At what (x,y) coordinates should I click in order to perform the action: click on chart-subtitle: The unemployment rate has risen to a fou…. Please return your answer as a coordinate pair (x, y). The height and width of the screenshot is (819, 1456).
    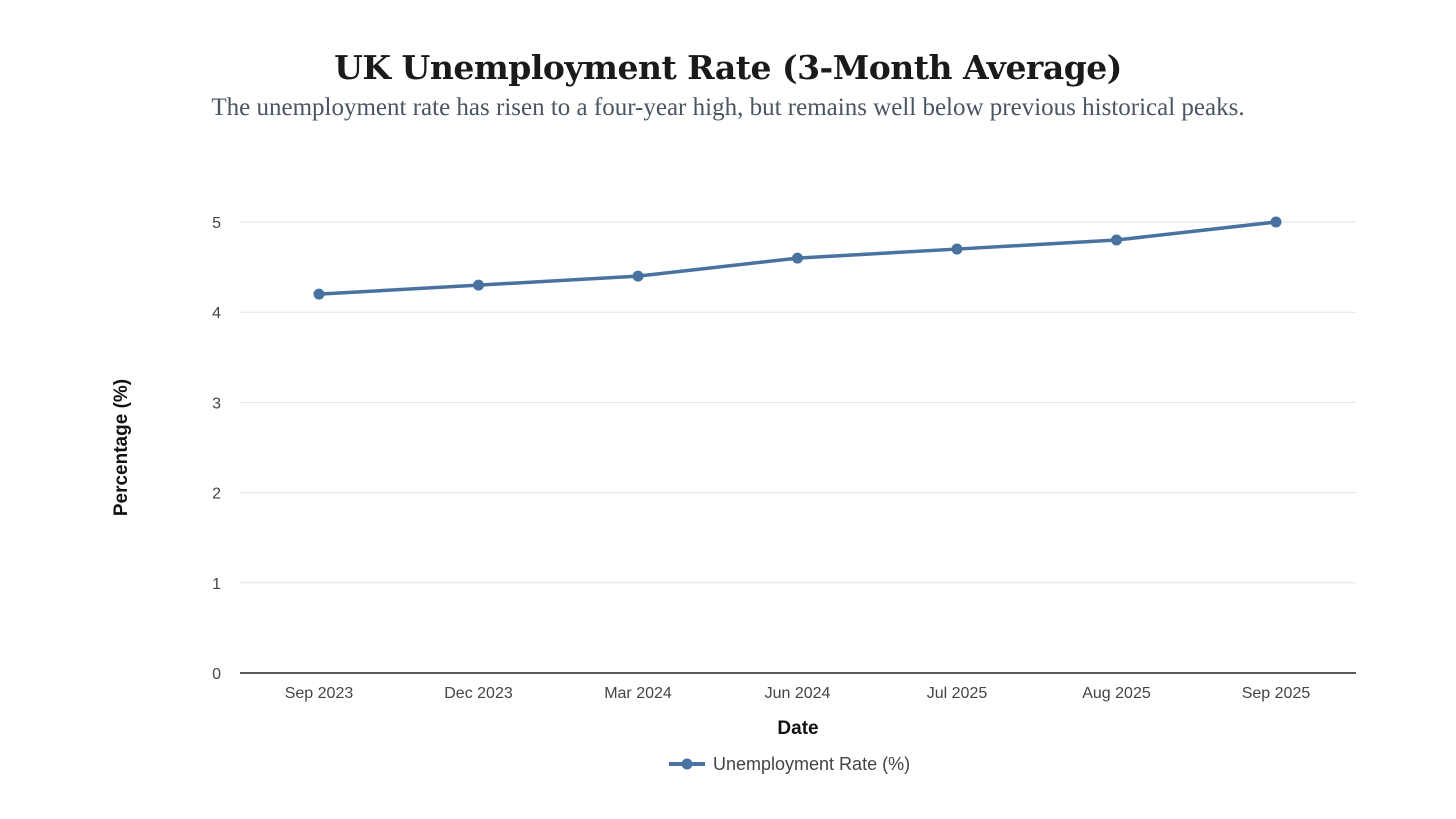
    Looking at the image, I should click on (728, 107).